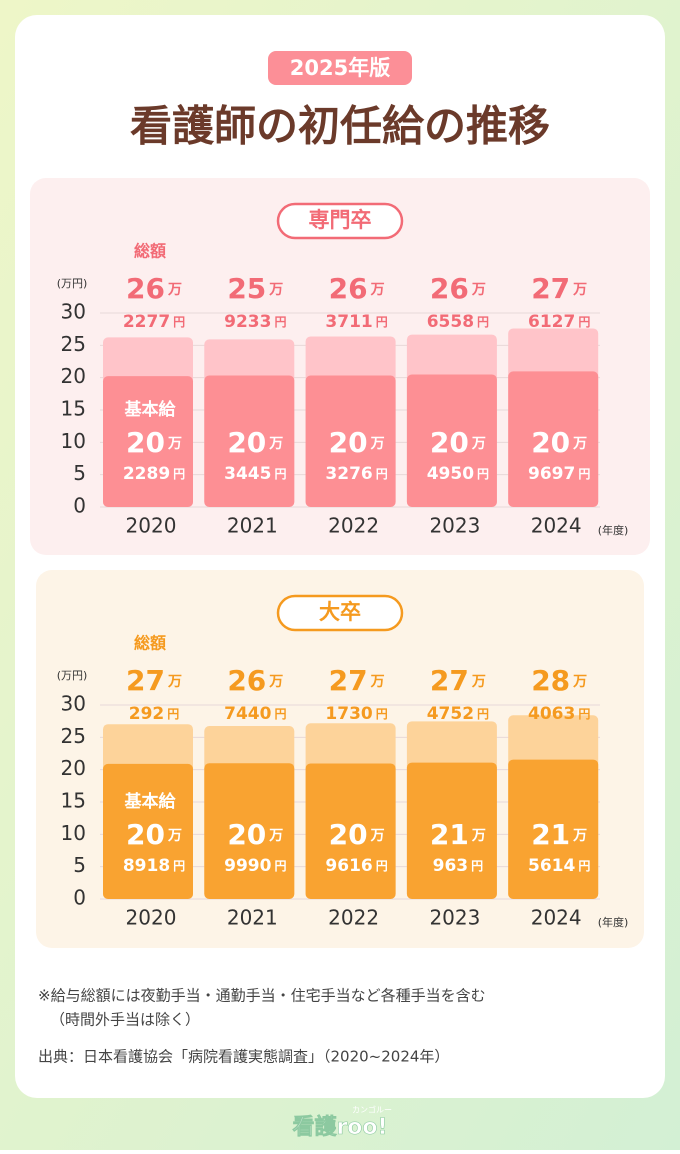 The height and width of the screenshot is (1154, 680). I want to click on source: 出典：日本看護協会「病院看護実態調査」（2020~2024年）, so click(243, 1057).